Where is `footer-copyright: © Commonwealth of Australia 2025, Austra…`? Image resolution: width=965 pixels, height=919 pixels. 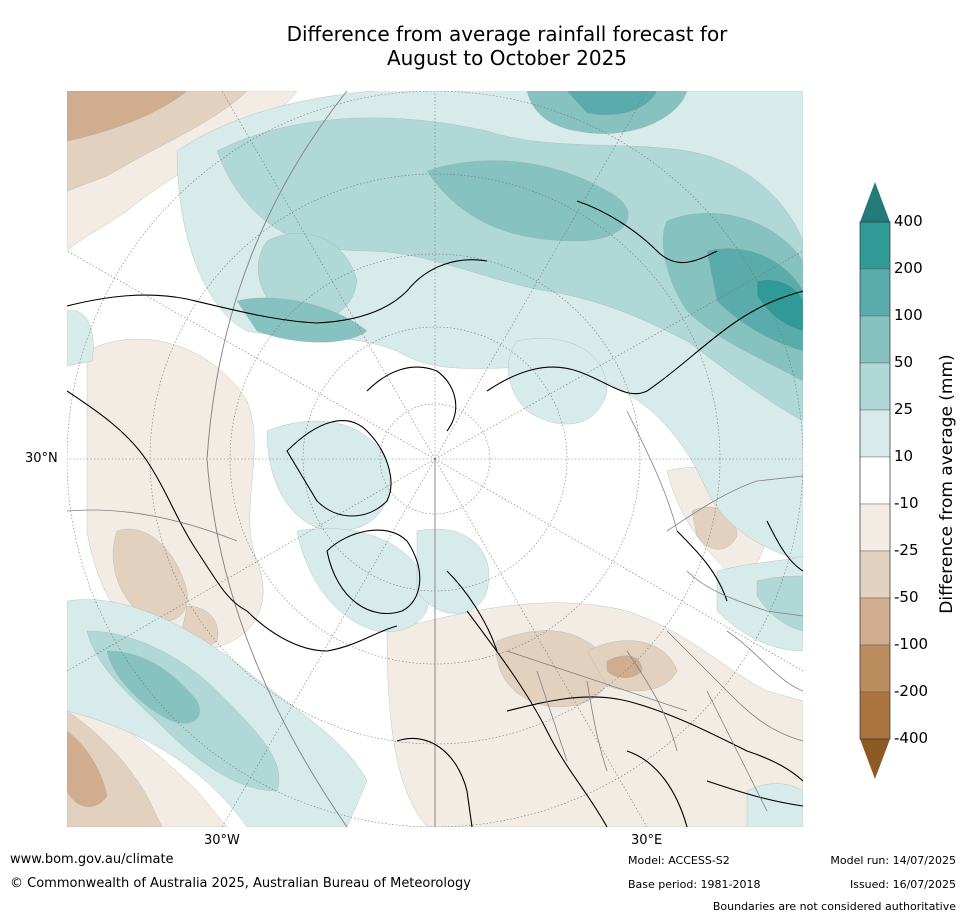 footer-copyright: © Commonwealth of Australia 2025, Austra… is located at coordinates (240, 883).